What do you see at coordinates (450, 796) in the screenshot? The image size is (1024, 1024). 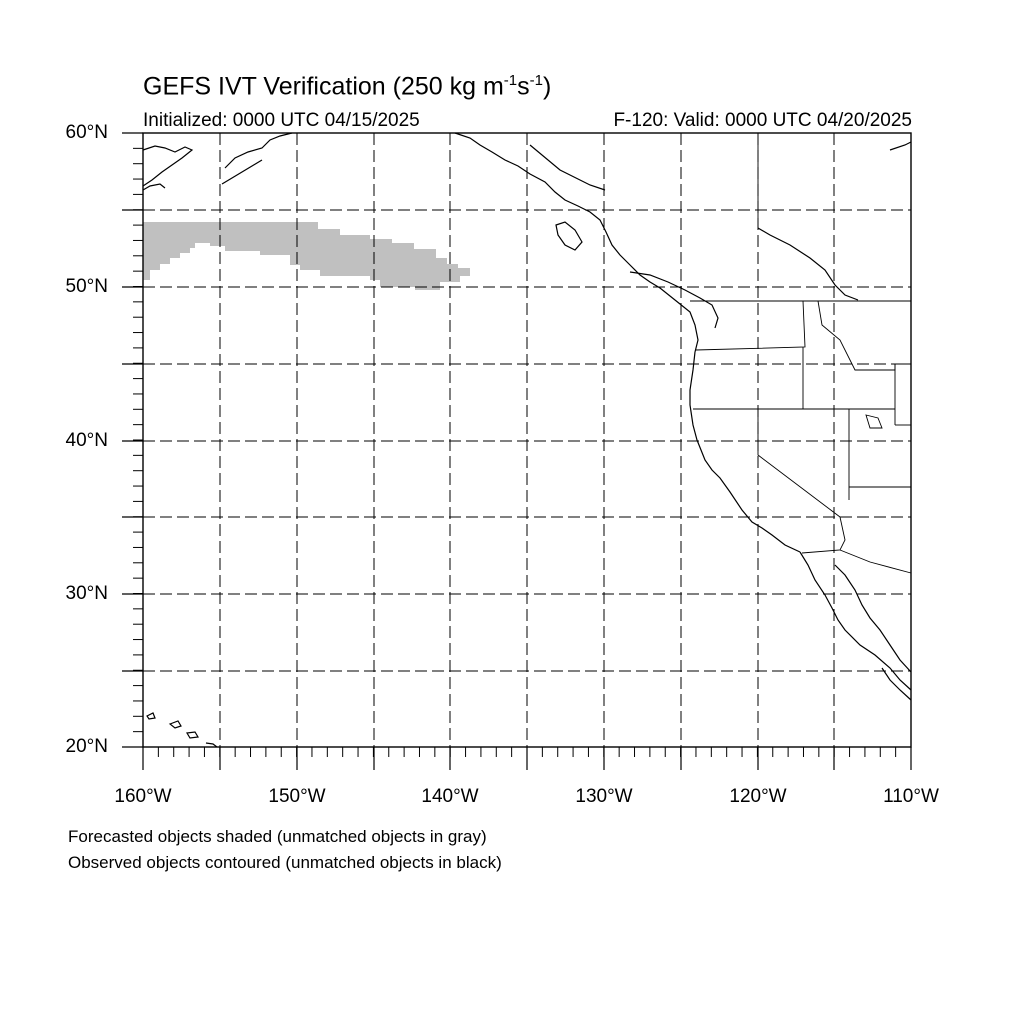 I see `lon-label-140w: 140°W` at bounding box center [450, 796].